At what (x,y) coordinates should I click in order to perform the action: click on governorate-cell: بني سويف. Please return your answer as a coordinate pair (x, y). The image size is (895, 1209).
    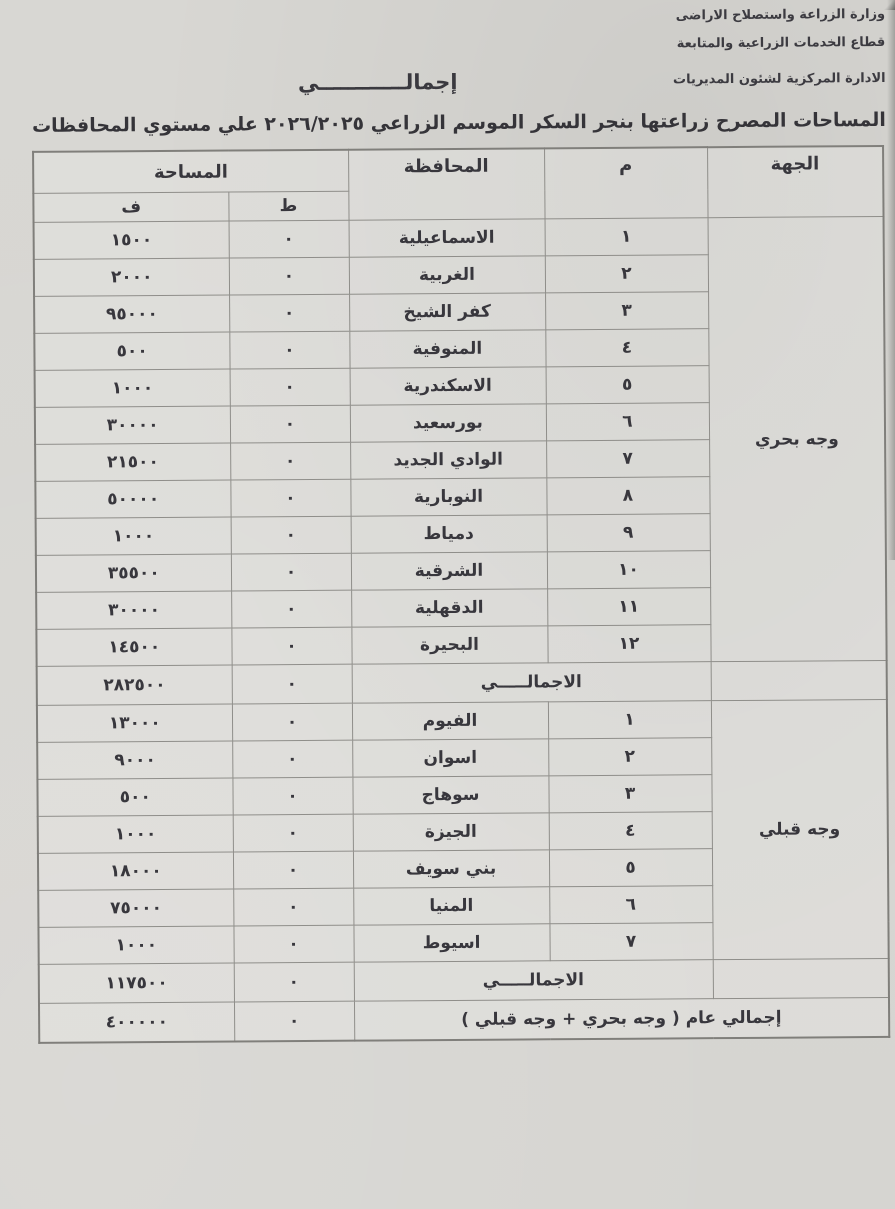
    Looking at the image, I should click on (451, 869).